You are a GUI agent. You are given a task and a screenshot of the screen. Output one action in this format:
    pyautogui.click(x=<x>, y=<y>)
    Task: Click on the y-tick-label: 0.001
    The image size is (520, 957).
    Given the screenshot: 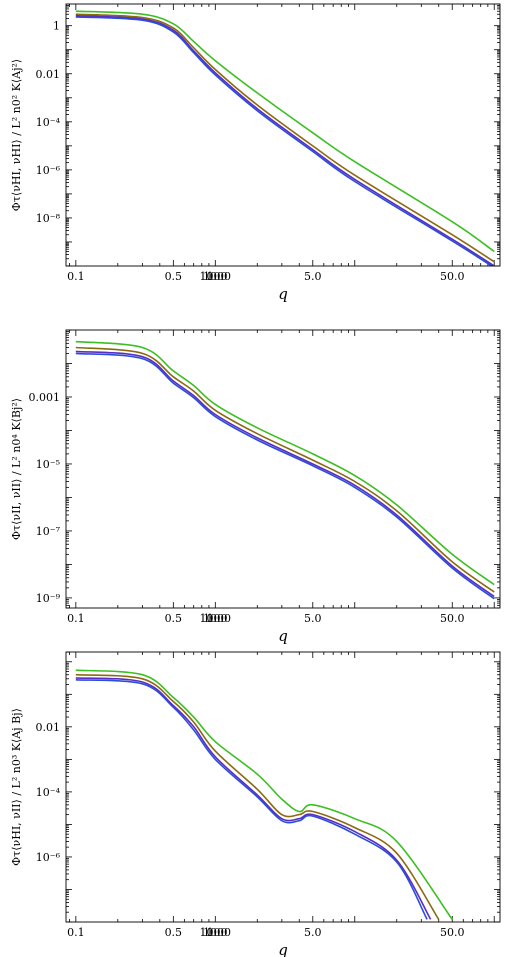 What is the action you would take?
    pyautogui.click(x=45, y=397)
    